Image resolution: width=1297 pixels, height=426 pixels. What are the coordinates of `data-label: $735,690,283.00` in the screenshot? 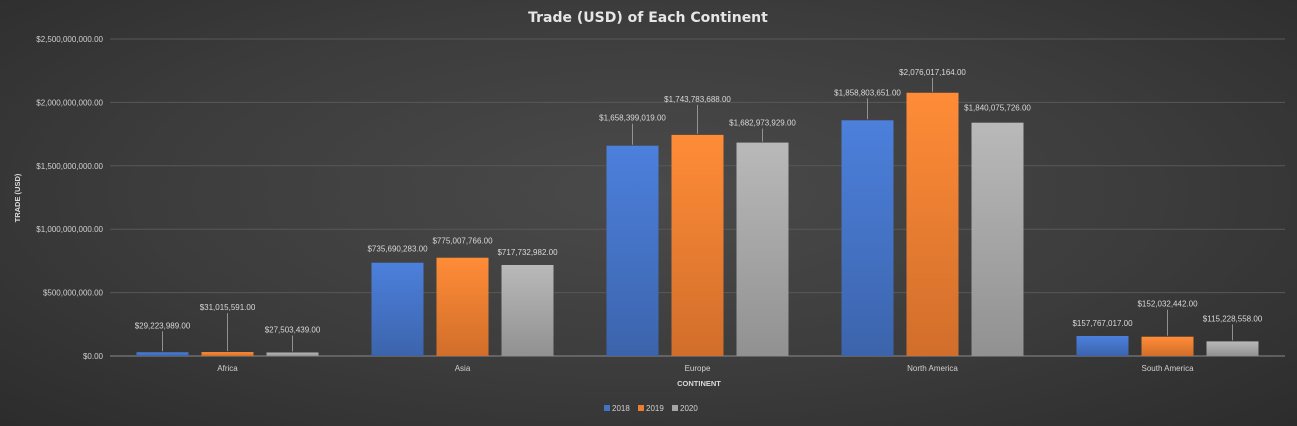 It's located at (397, 249).